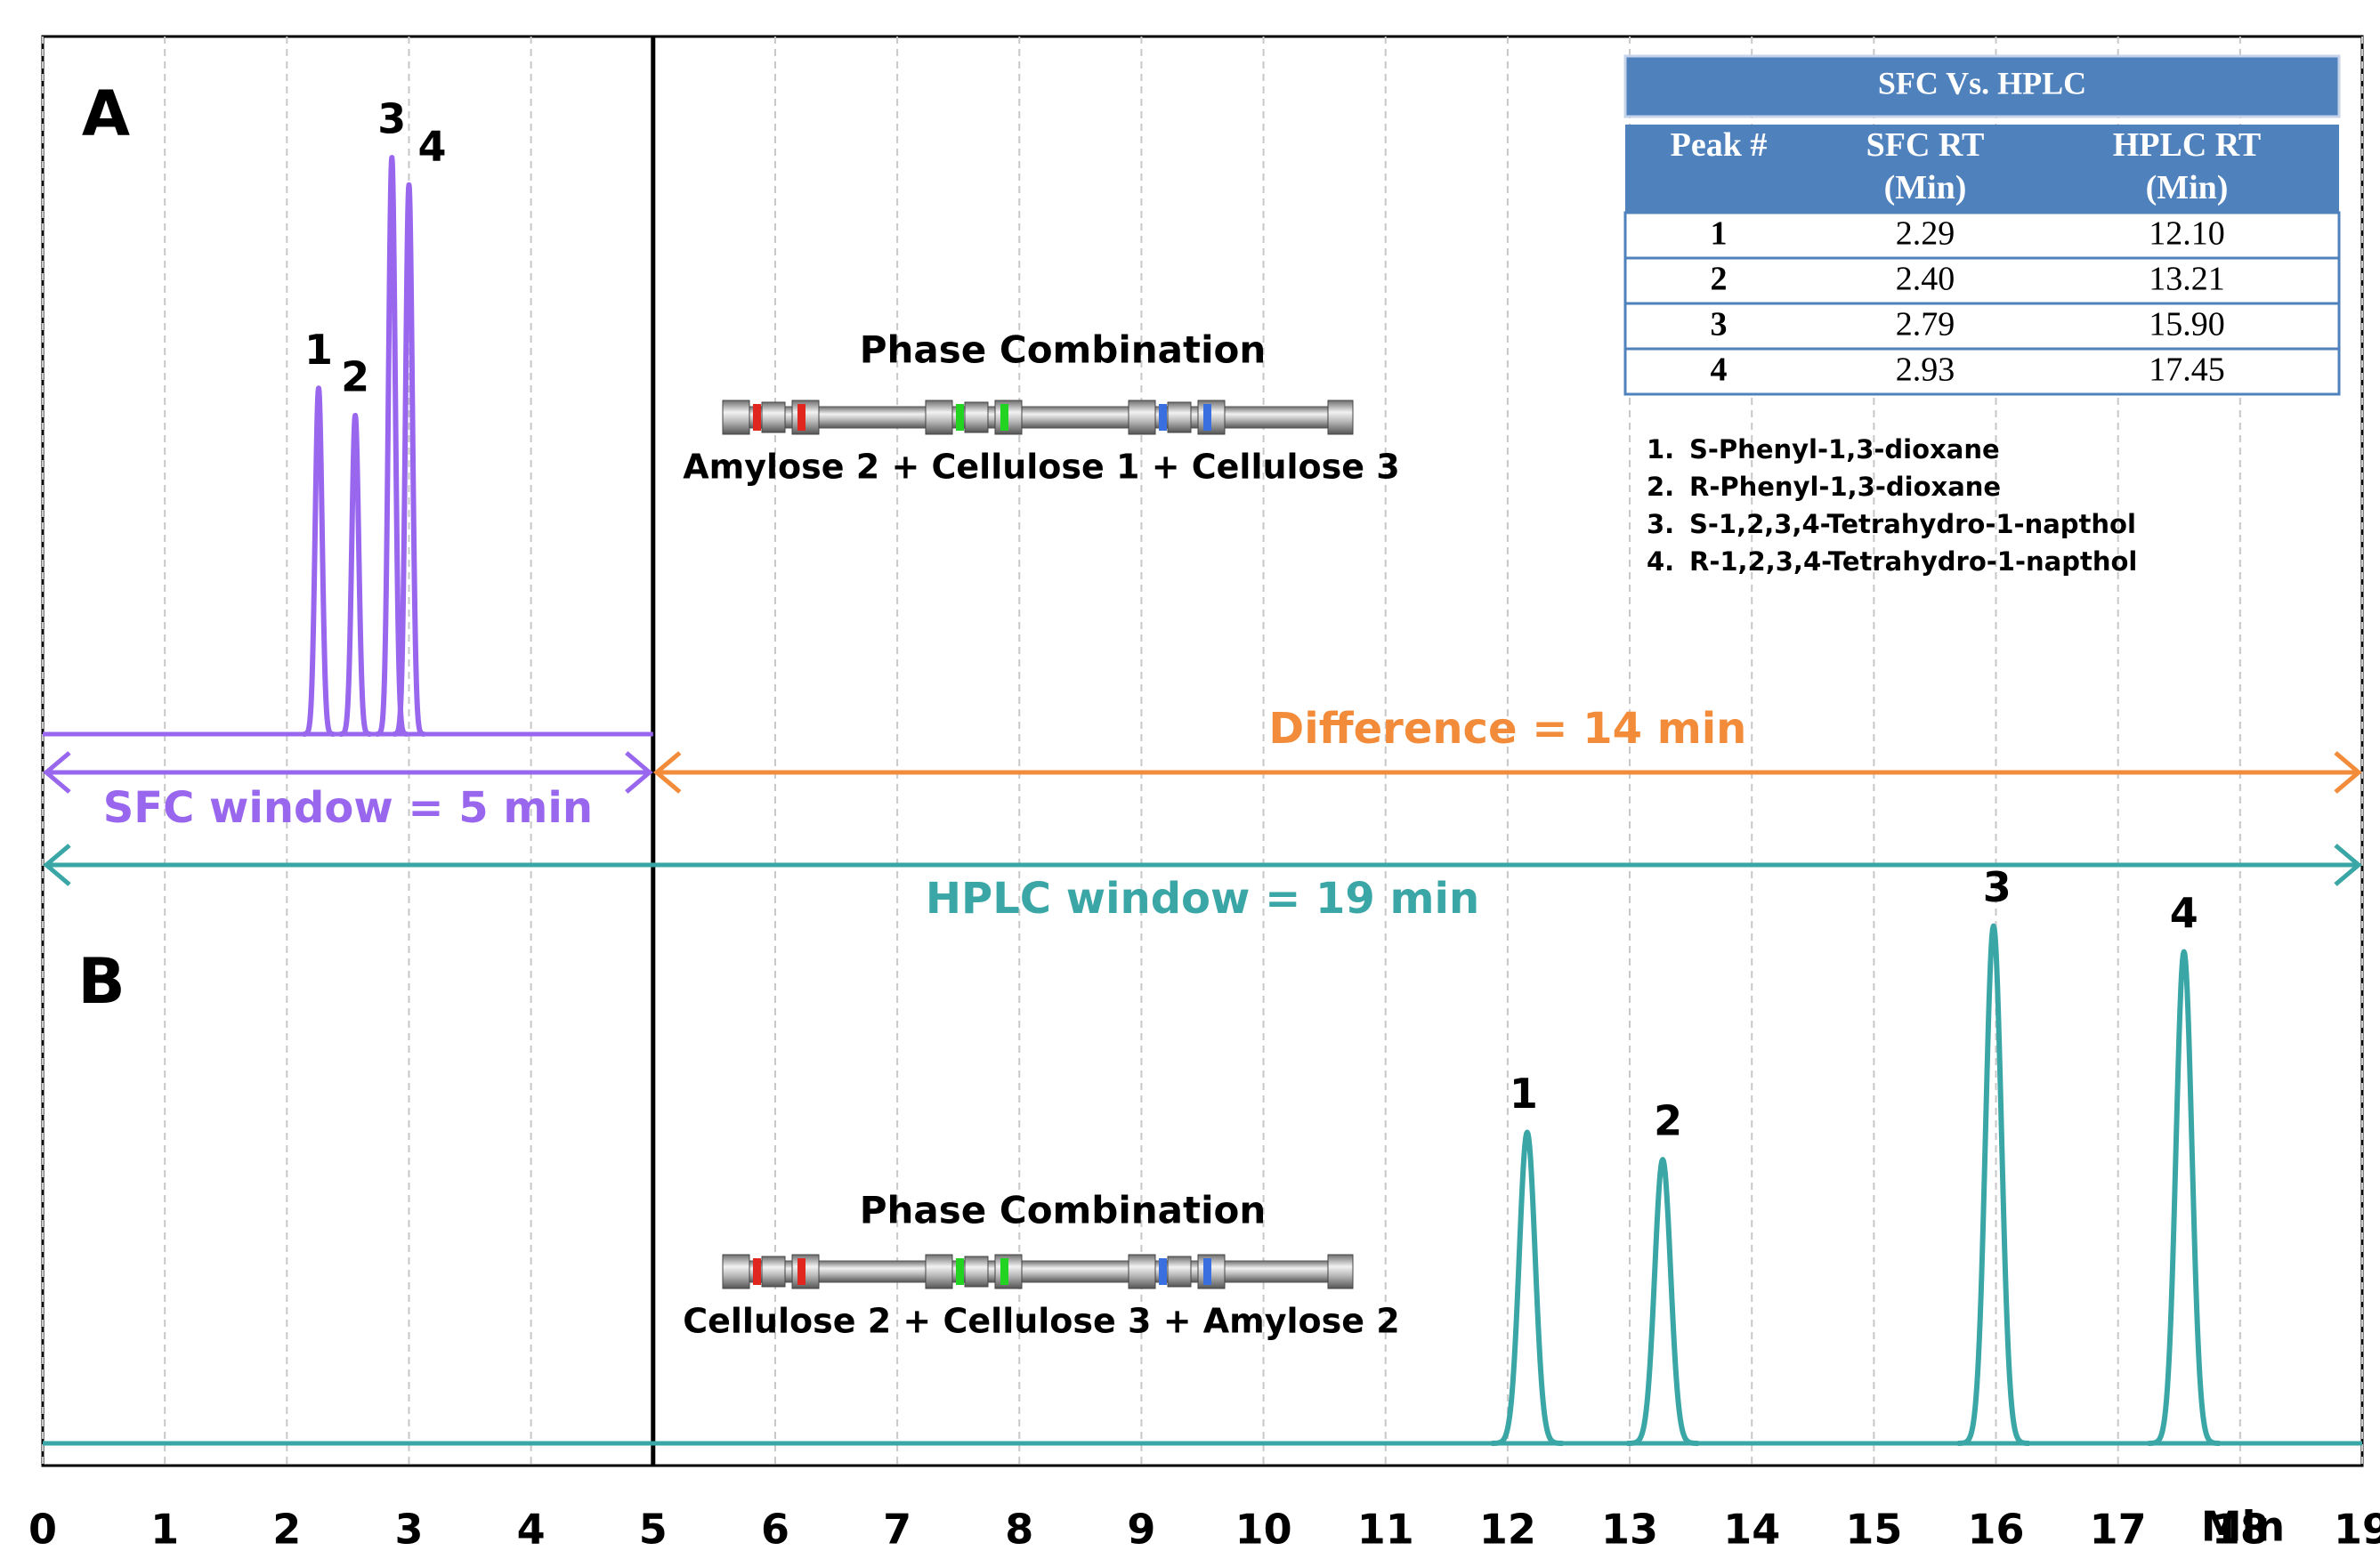 This screenshot has height=1551, width=2380. What do you see at coordinates (897, 1529) in the screenshot?
I see `x-tick-label: 7` at bounding box center [897, 1529].